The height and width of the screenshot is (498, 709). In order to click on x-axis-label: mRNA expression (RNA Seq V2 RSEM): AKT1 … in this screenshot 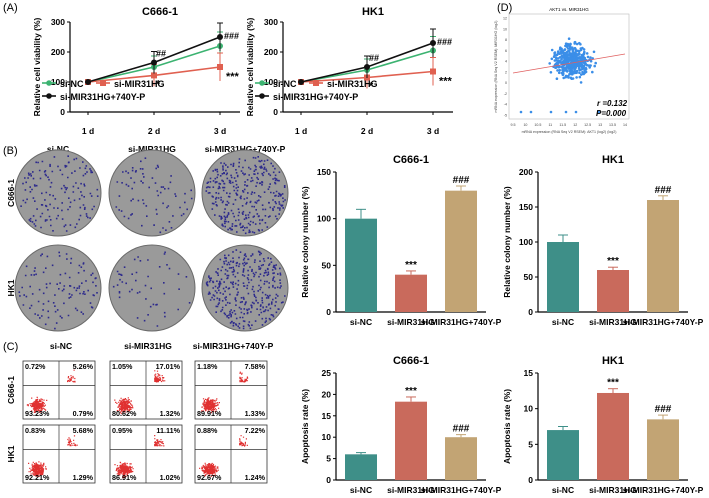, I will do `click(569, 132)`.